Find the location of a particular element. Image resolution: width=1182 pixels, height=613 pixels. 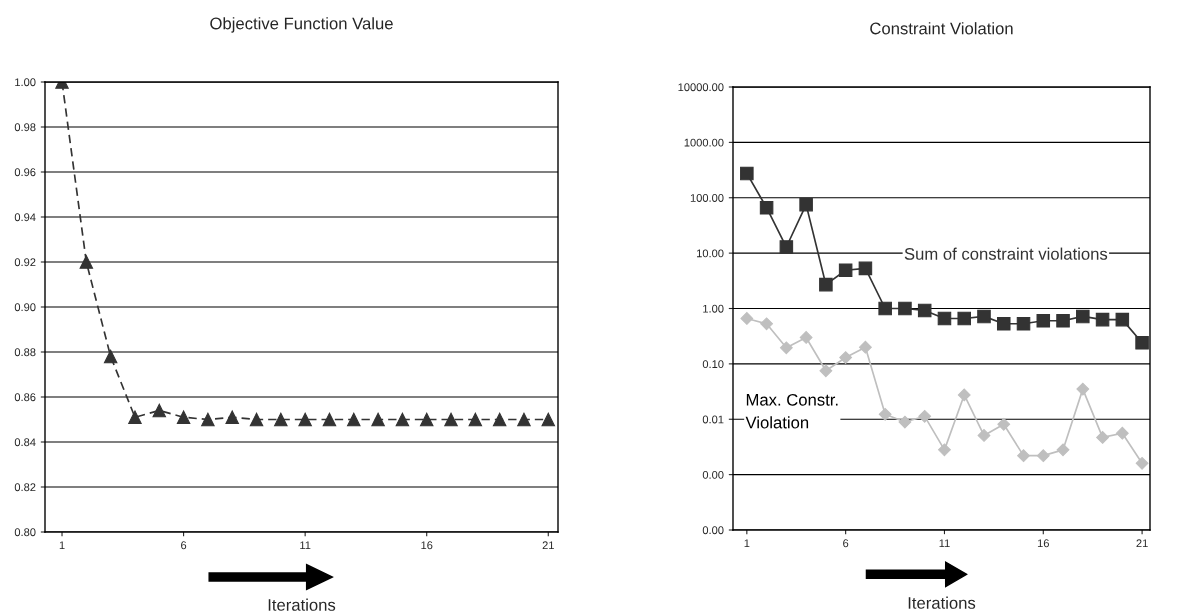

y-tick-label: 100.00 is located at coordinates (707, 198).